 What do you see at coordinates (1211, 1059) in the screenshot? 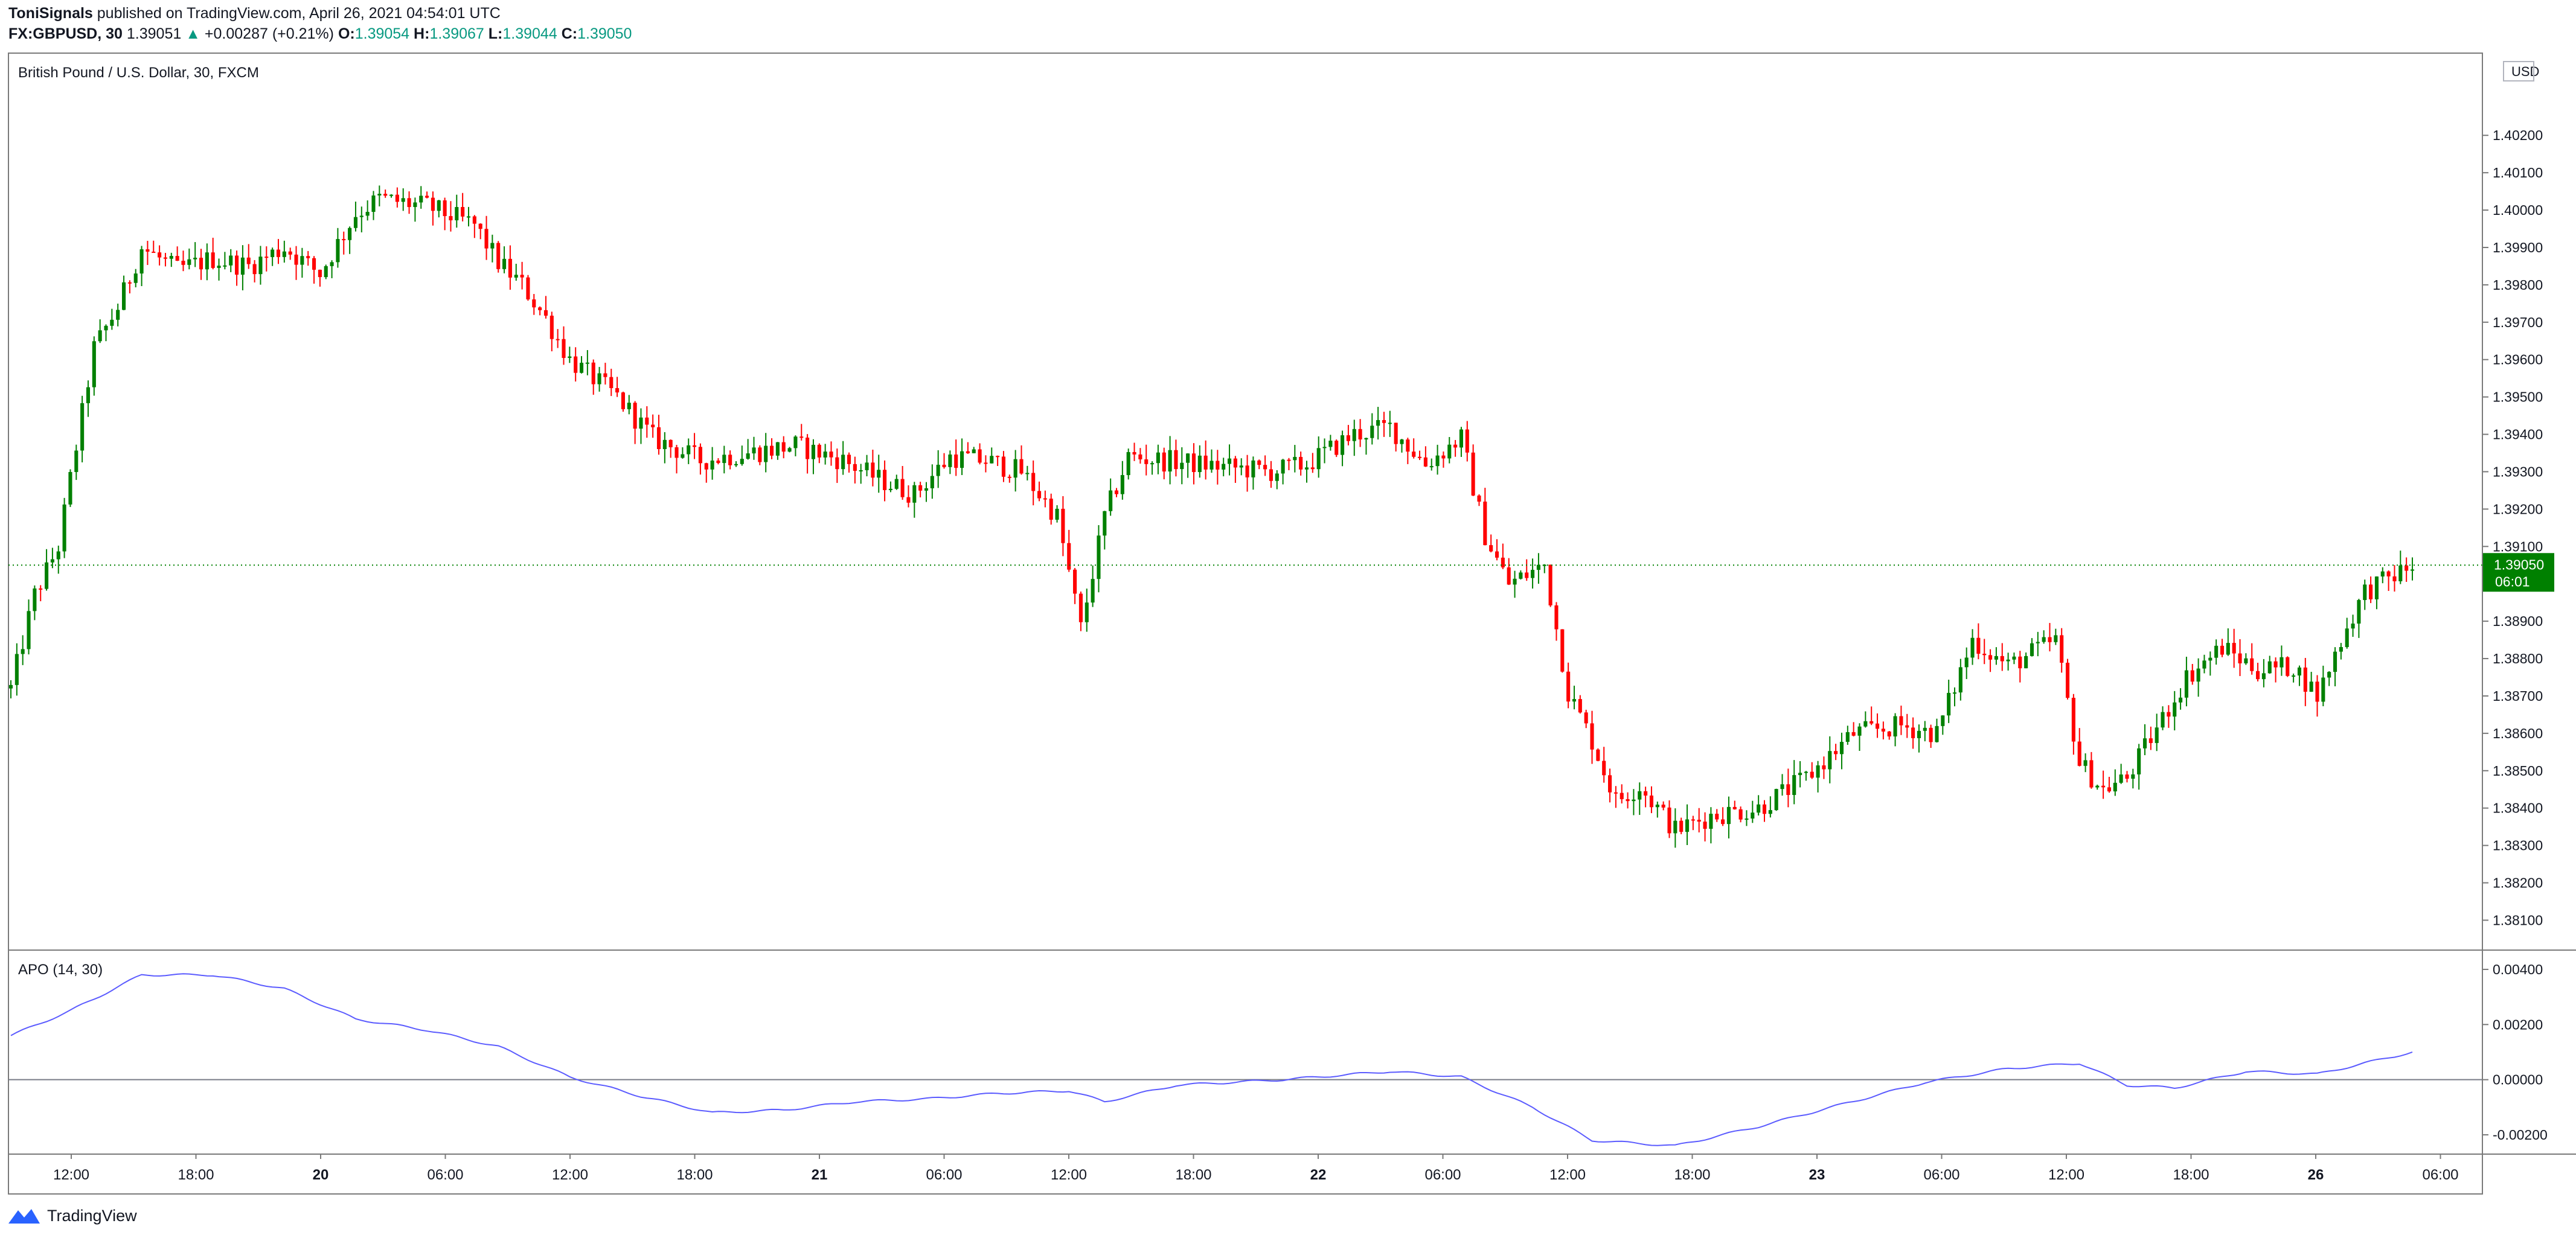
I see `apo-line` at bounding box center [1211, 1059].